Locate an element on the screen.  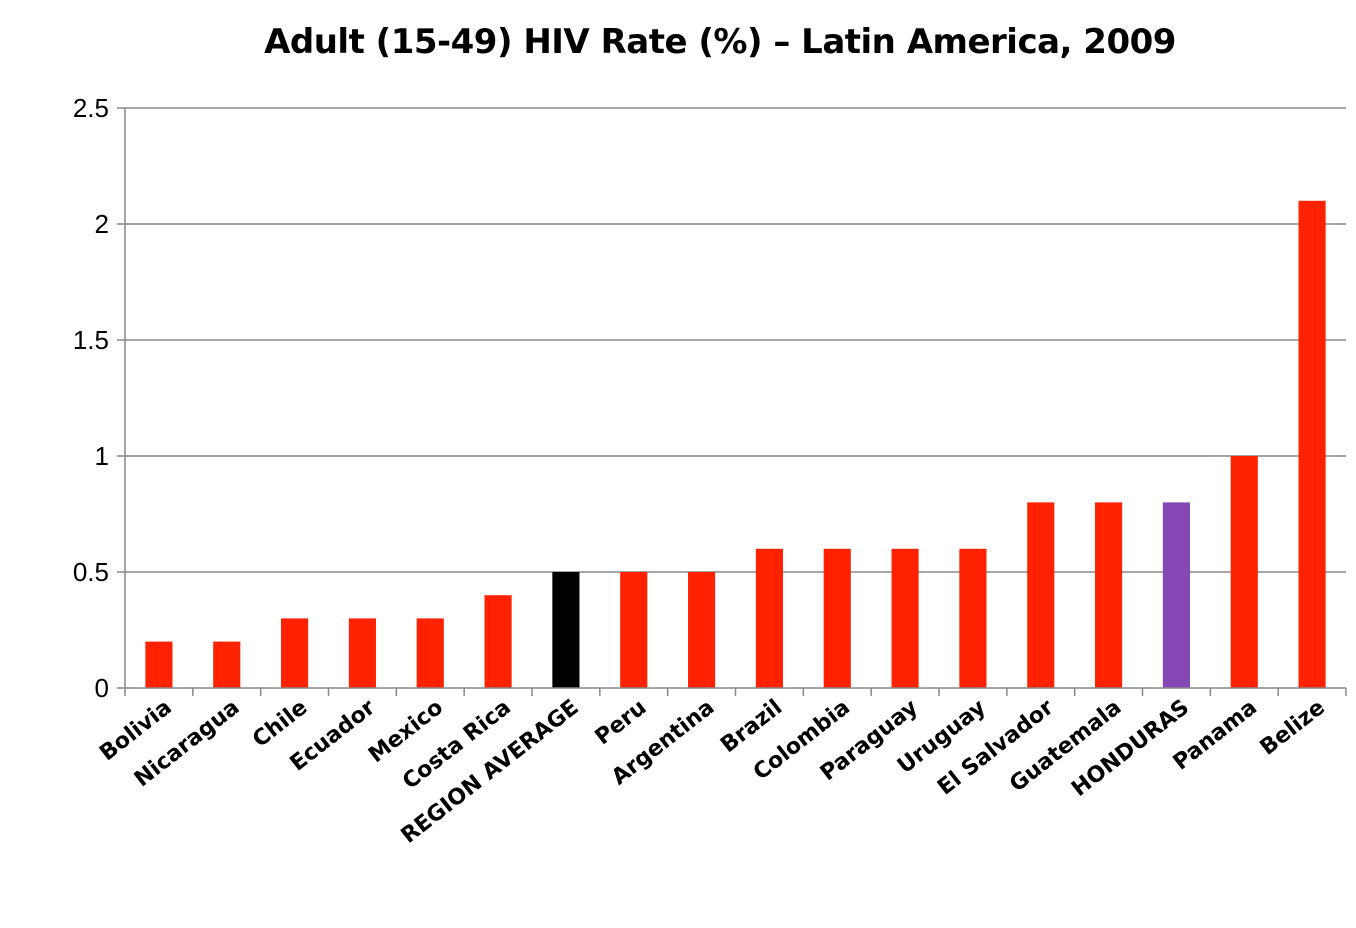
bar-nicaragua is located at coordinates (227, 664).